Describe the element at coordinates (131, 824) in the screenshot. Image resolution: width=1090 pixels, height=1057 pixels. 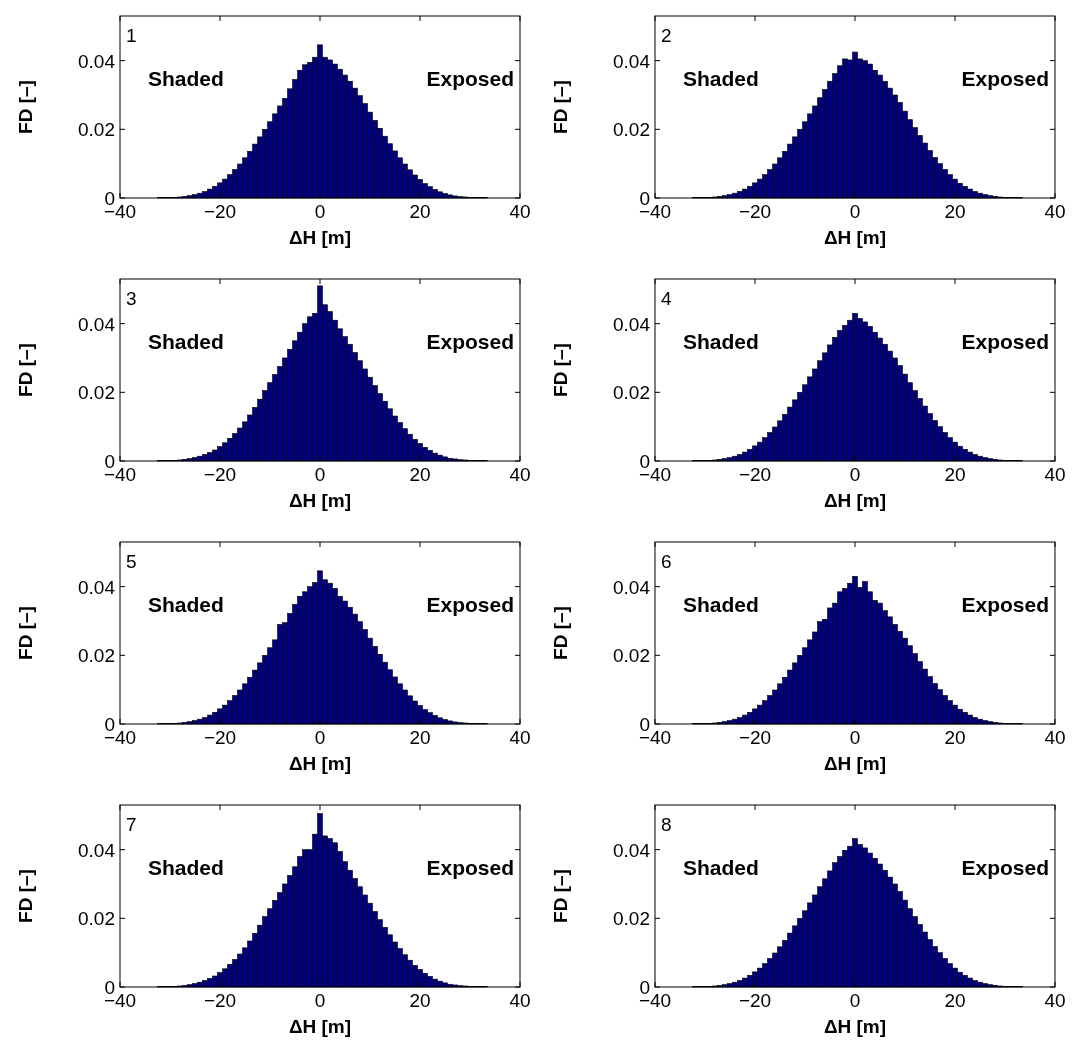
I see `annotation: 7` at that location.